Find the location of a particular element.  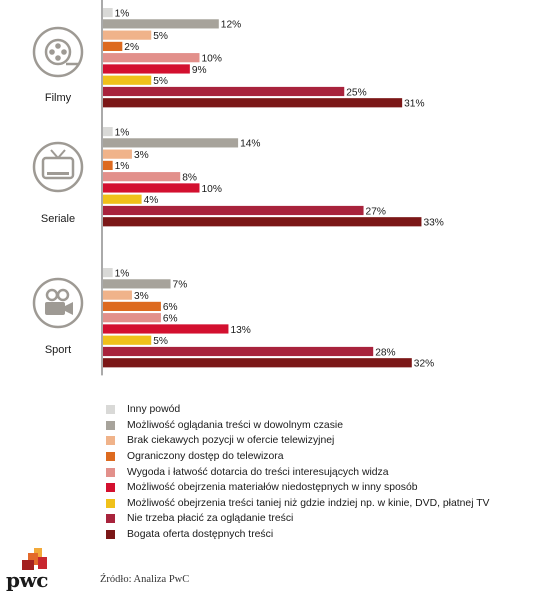

bar-value-label: 32% is located at coordinates (424, 364).